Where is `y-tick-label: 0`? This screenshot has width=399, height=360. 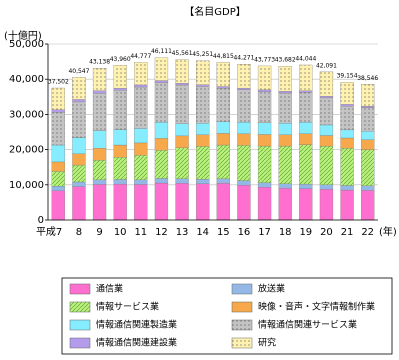 y-tick-label: 0 is located at coordinates (41, 220).